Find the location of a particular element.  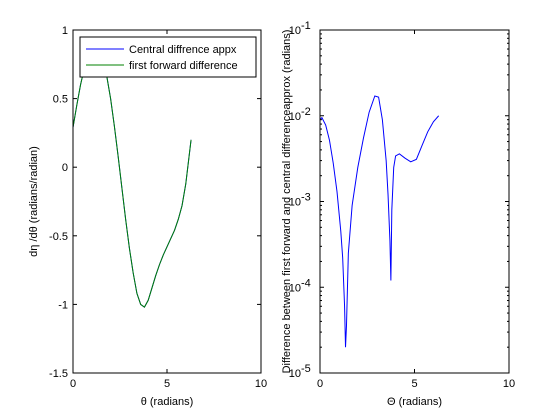

y-tick-exponent: -2 is located at coordinates (306, 112).